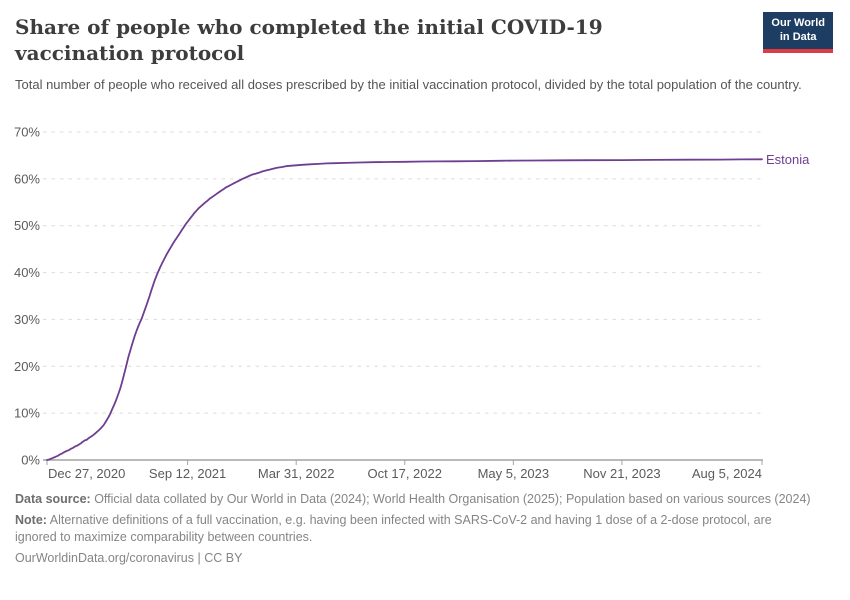  Describe the element at coordinates (788, 160) in the screenshot. I see `series-label-estonia: Estonia` at that location.